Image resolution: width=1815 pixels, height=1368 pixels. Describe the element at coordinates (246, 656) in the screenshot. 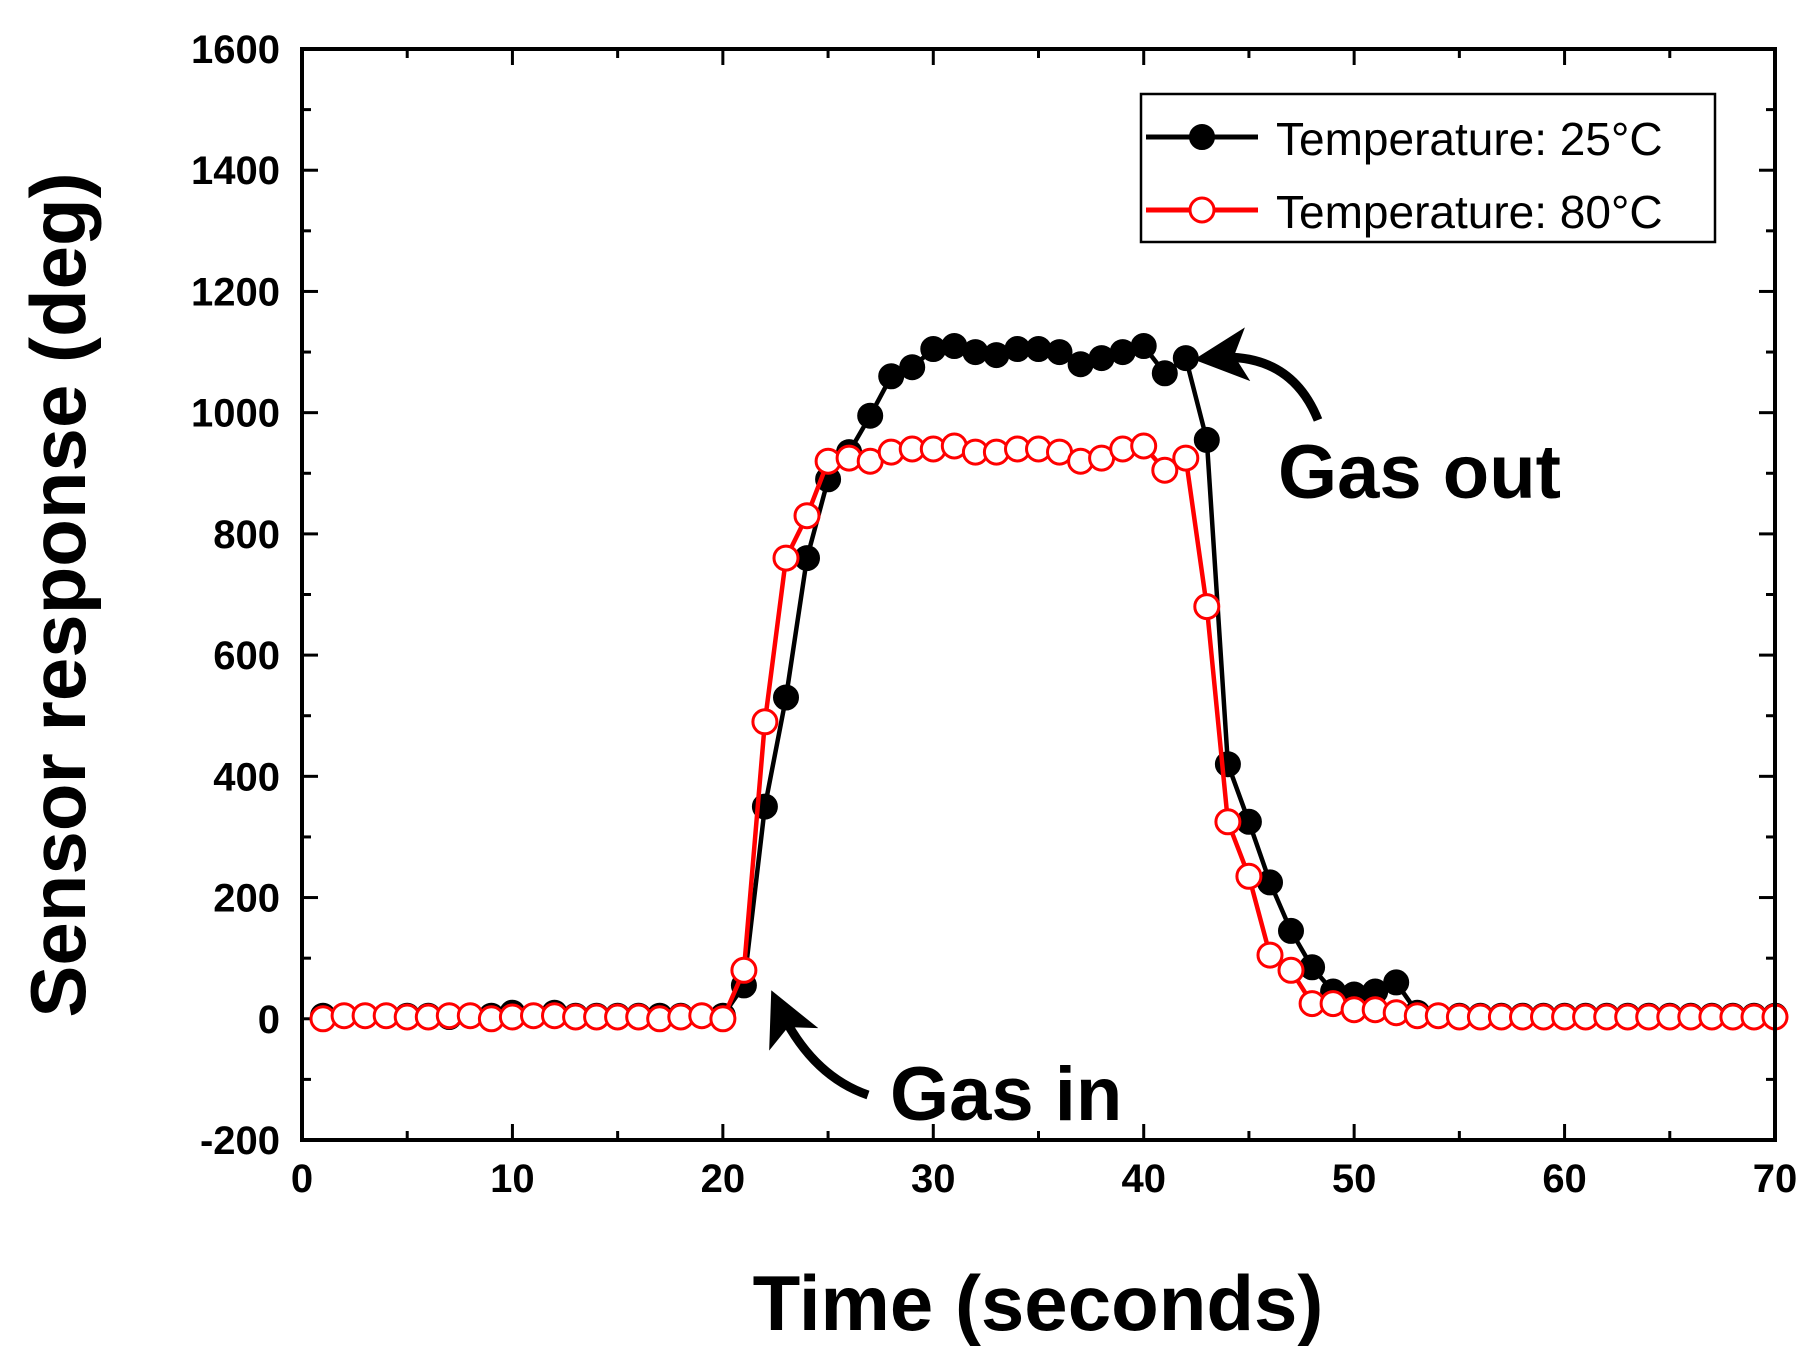

I see `y-tick-label: 600` at that location.